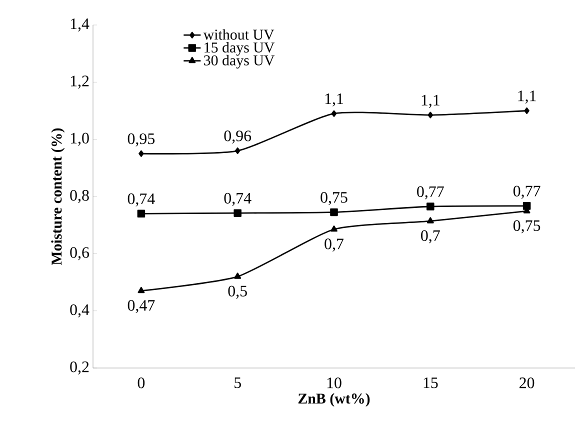  I want to click on data-label: 0,95, so click(141, 139).